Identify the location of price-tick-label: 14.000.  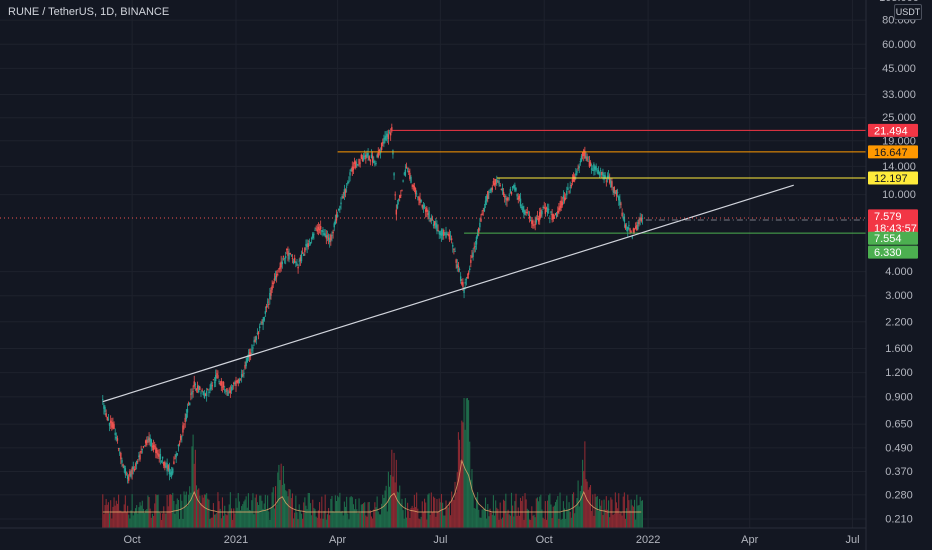
(899, 167).